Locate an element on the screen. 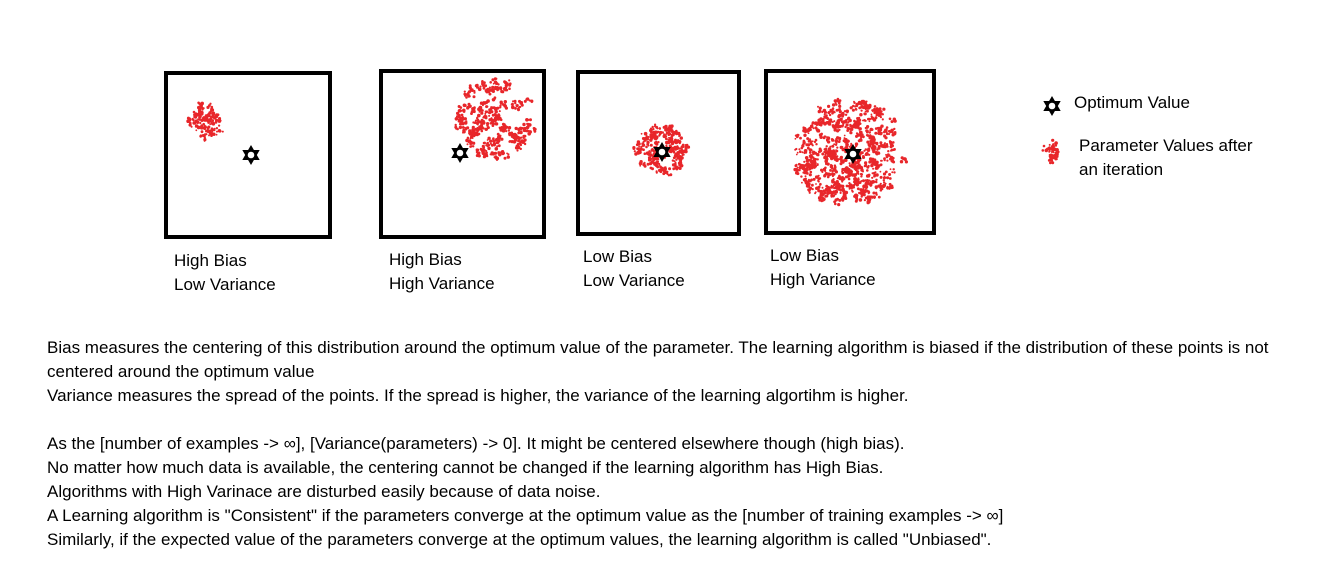 Image resolution: width=1339 pixels, height=567 pixels. parameter-dots is located at coordinates (1050, 151).